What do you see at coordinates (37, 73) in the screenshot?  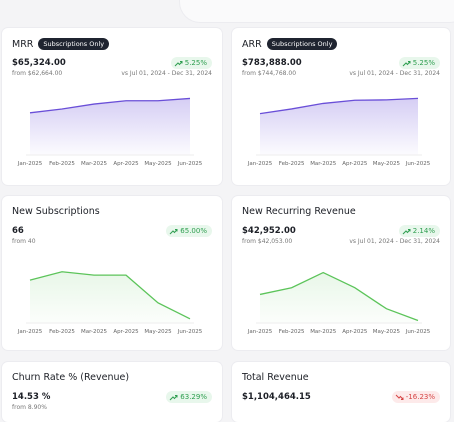 I see `from-text: from $62,664.00` at bounding box center [37, 73].